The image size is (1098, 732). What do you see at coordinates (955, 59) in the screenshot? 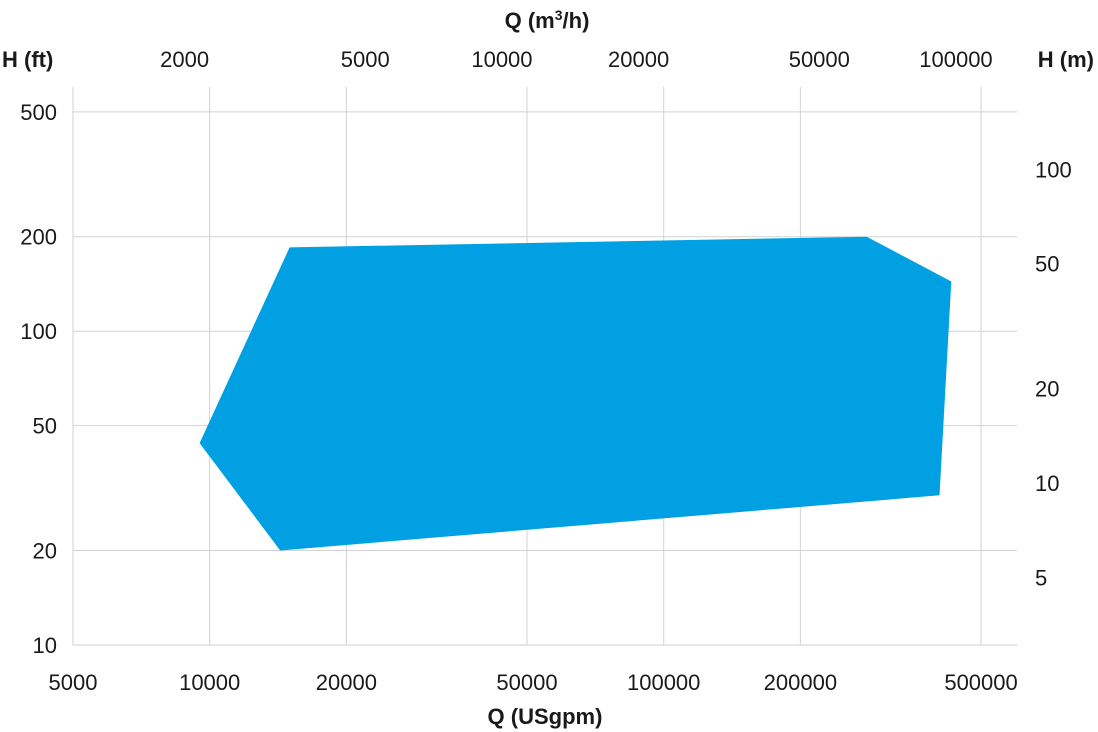
I see `x-top-tick-label-5: 100000` at bounding box center [955, 59].